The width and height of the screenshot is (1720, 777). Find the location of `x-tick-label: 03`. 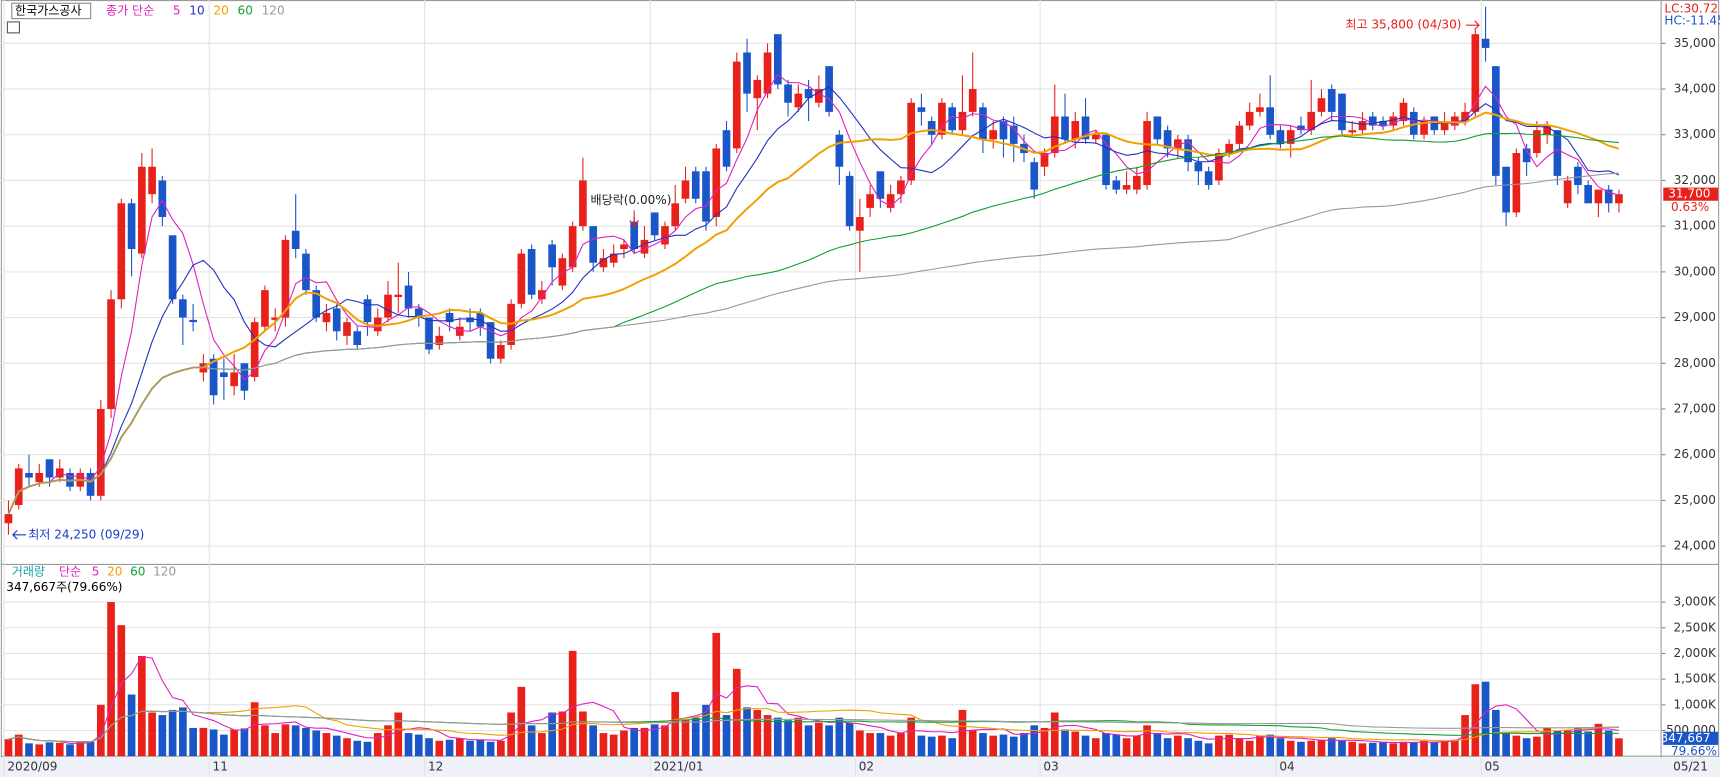

x-tick-label: 03 is located at coordinates (1050, 767).